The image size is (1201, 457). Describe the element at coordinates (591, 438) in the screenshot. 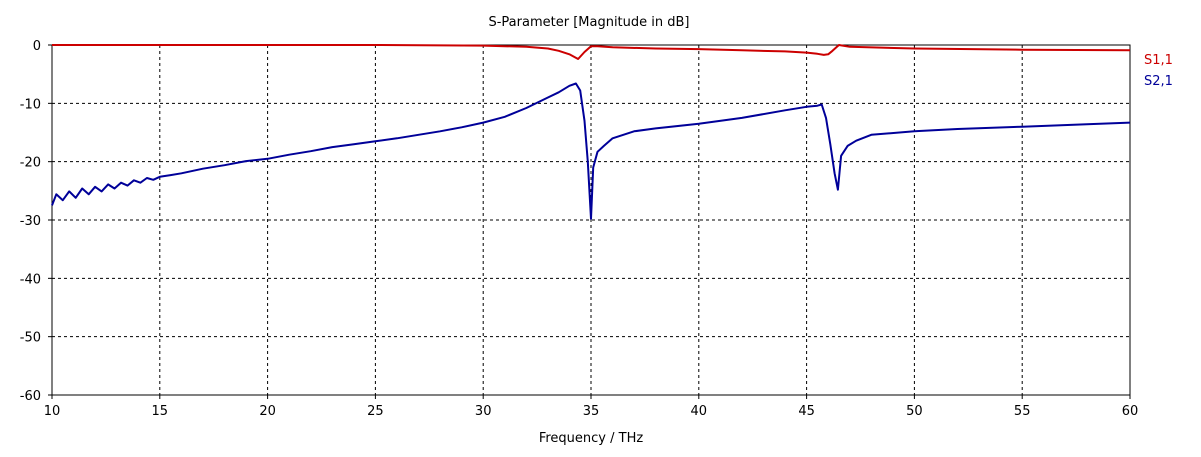

I see `x-axis-label: Frequency / THz` at that location.